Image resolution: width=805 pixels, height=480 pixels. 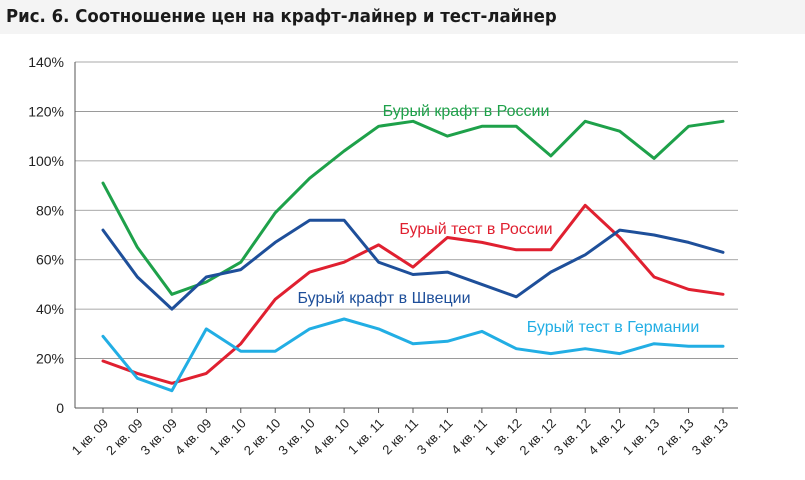 What do you see at coordinates (193, 437) in the screenshot?
I see `x-tick-label: 4 кв. 09` at bounding box center [193, 437].